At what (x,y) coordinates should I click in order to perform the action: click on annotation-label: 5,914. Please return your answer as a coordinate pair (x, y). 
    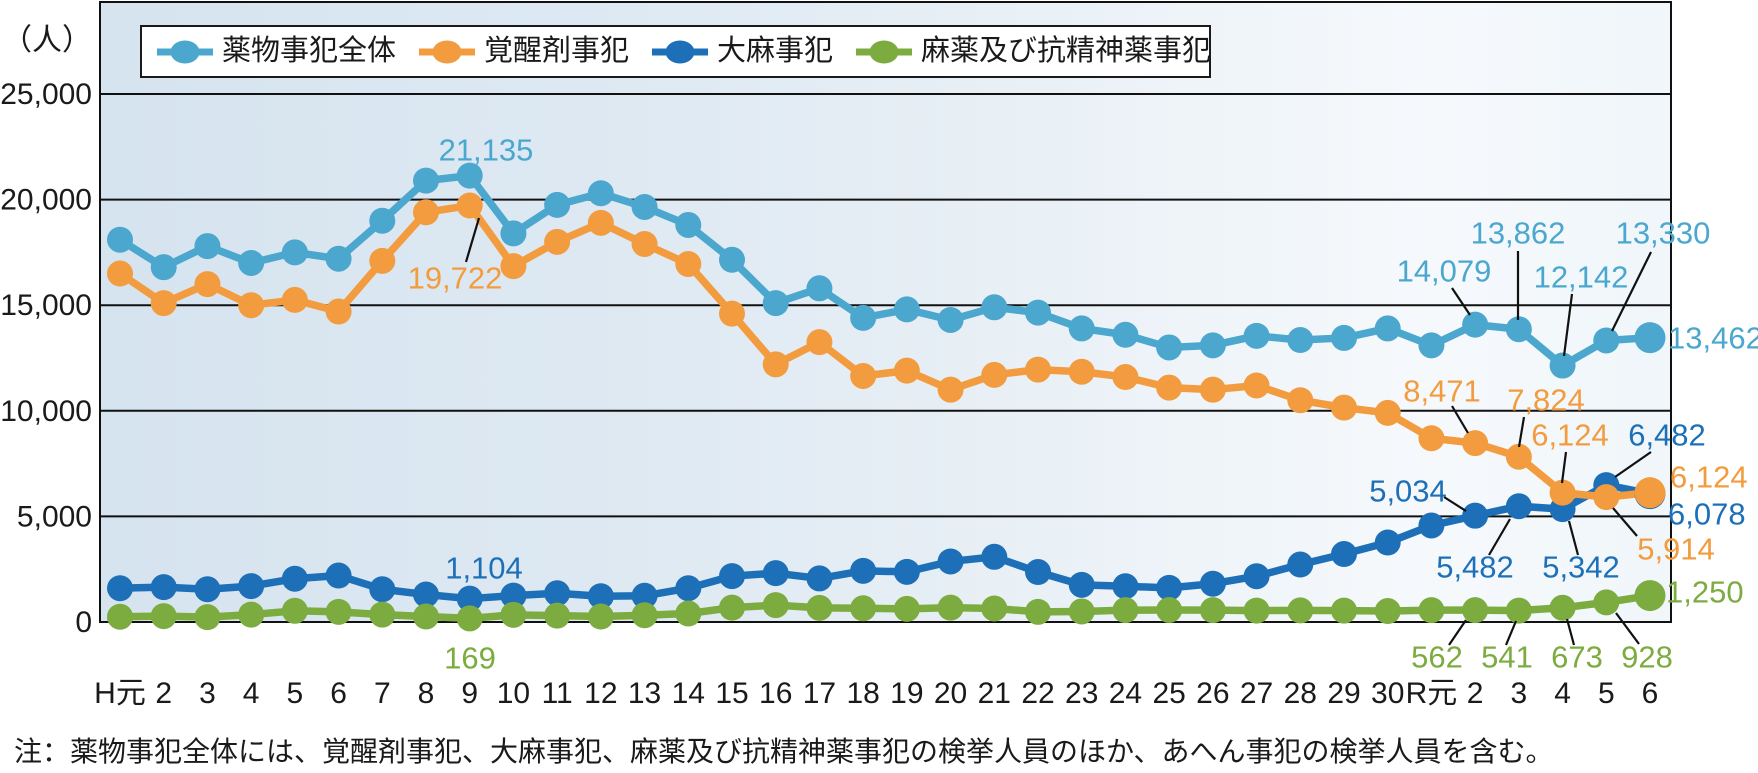
    Looking at the image, I should click on (1676, 549).